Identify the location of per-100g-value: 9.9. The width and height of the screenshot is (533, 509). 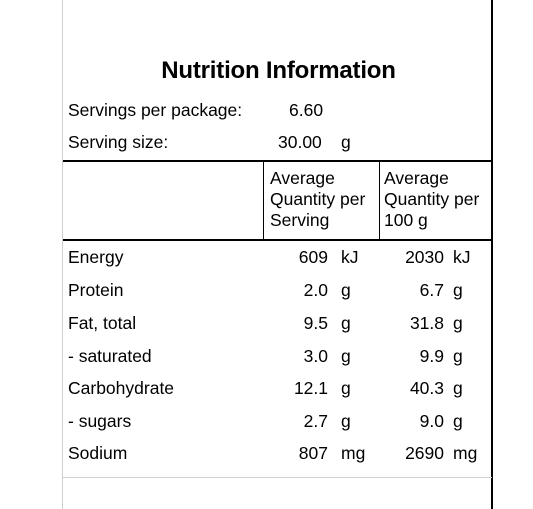
(431, 356).